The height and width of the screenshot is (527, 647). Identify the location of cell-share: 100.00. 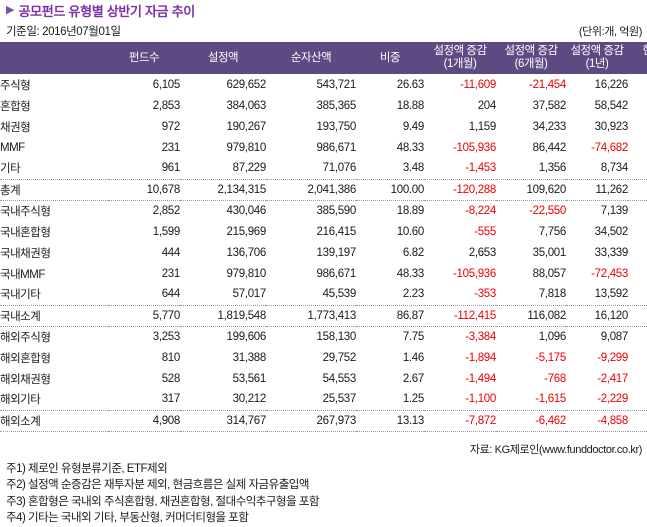
(390, 189).